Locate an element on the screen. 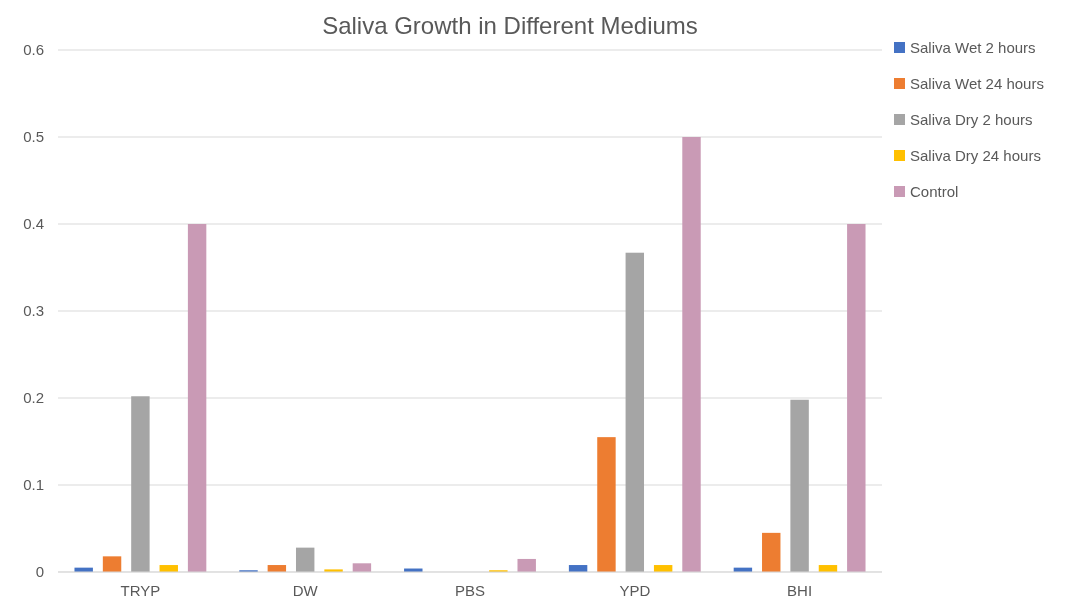  y-tick-label: 0.4 is located at coordinates (33, 224).